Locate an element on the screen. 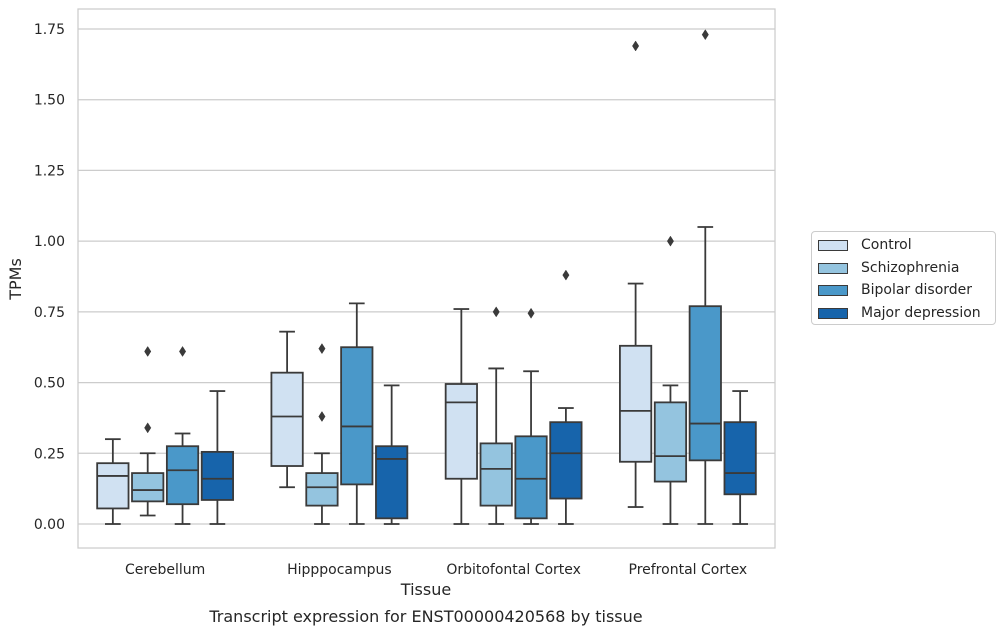  legend-label: Bipolar disorder is located at coordinates (917, 290).